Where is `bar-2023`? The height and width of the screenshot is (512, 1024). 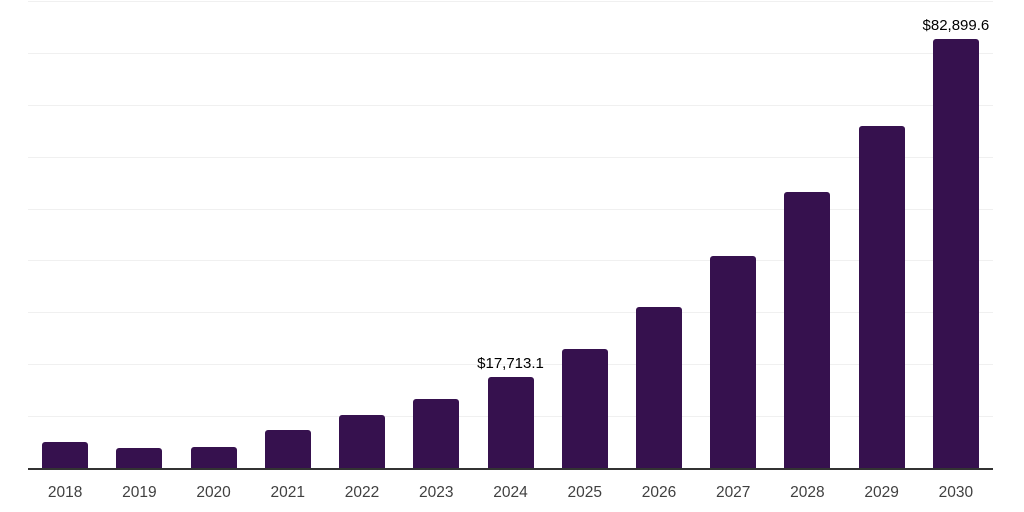 bar-2023 is located at coordinates (436, 434).